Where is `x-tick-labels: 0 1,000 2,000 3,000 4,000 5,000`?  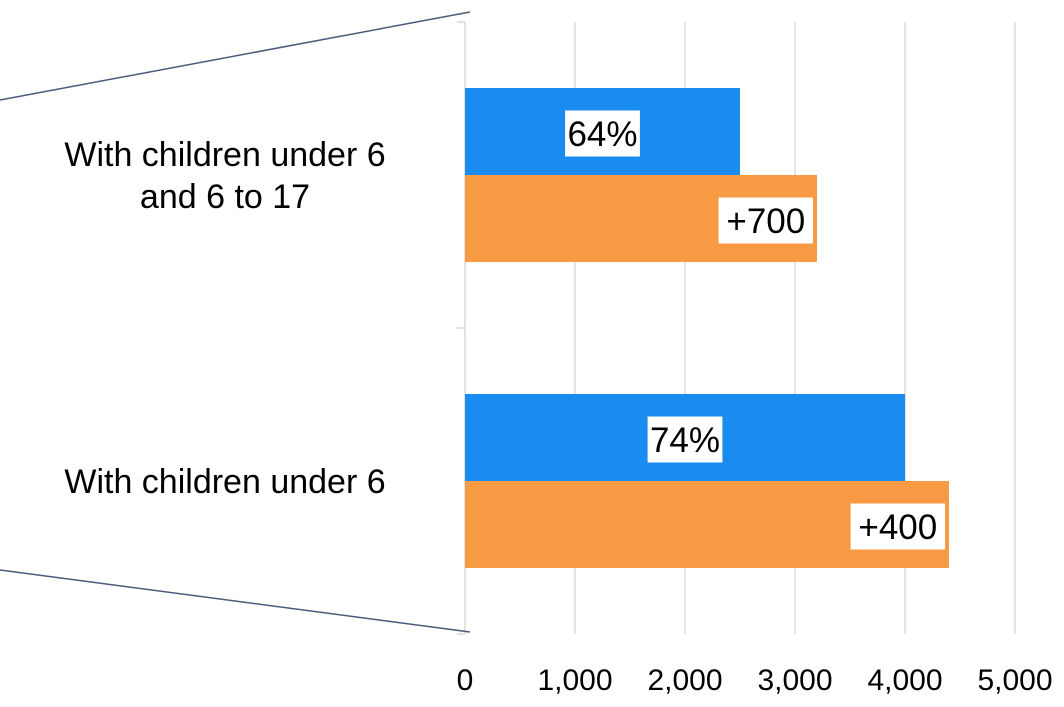
x-tick-labels: 0 1,000 2,000 3,000 4,000 5,000 is located at coordinates (755, 680).